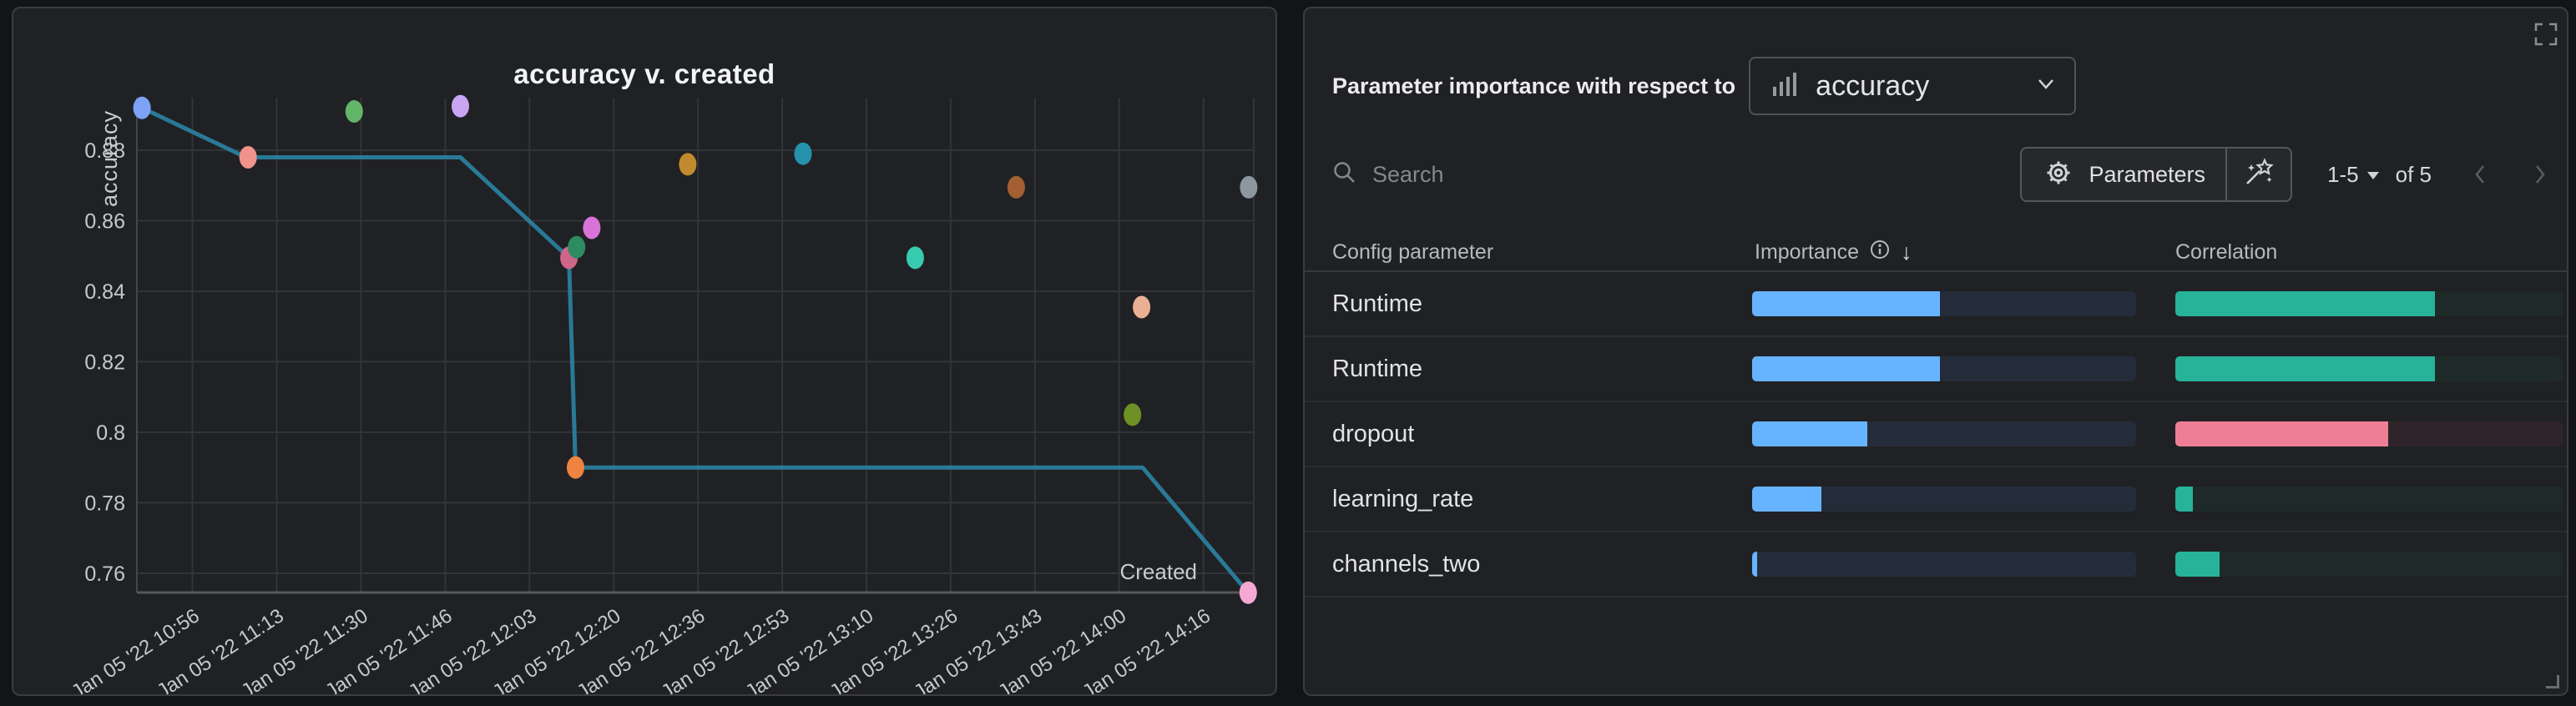 This screenshot has height=706, width=2576. I want to click on parameters-button-label: Parameters, so click(2147, 174).